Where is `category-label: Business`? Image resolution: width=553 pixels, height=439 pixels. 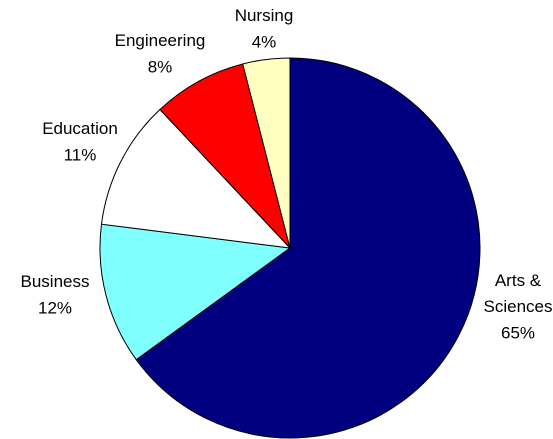 category-label: Business is located at coordinates (55, 281).